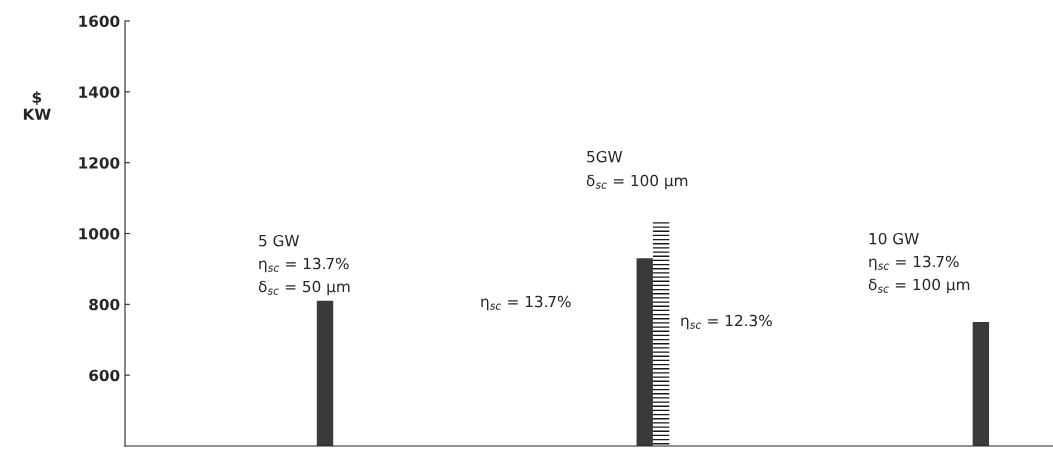 The height and width of the screenshot is (456, 1053). I want to click on y-tick-label: 800, so click(104, 304).